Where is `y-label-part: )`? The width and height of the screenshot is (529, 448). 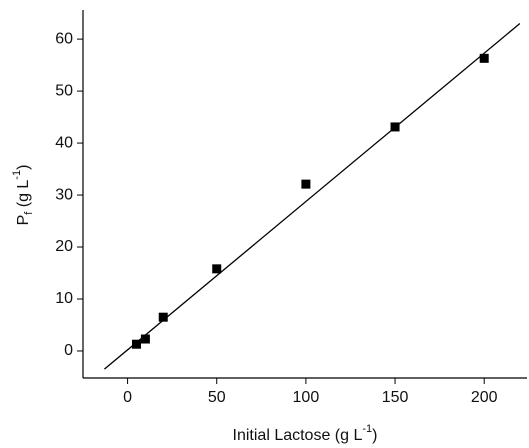
y-label-part: ) is located at coordinates (23, 167).